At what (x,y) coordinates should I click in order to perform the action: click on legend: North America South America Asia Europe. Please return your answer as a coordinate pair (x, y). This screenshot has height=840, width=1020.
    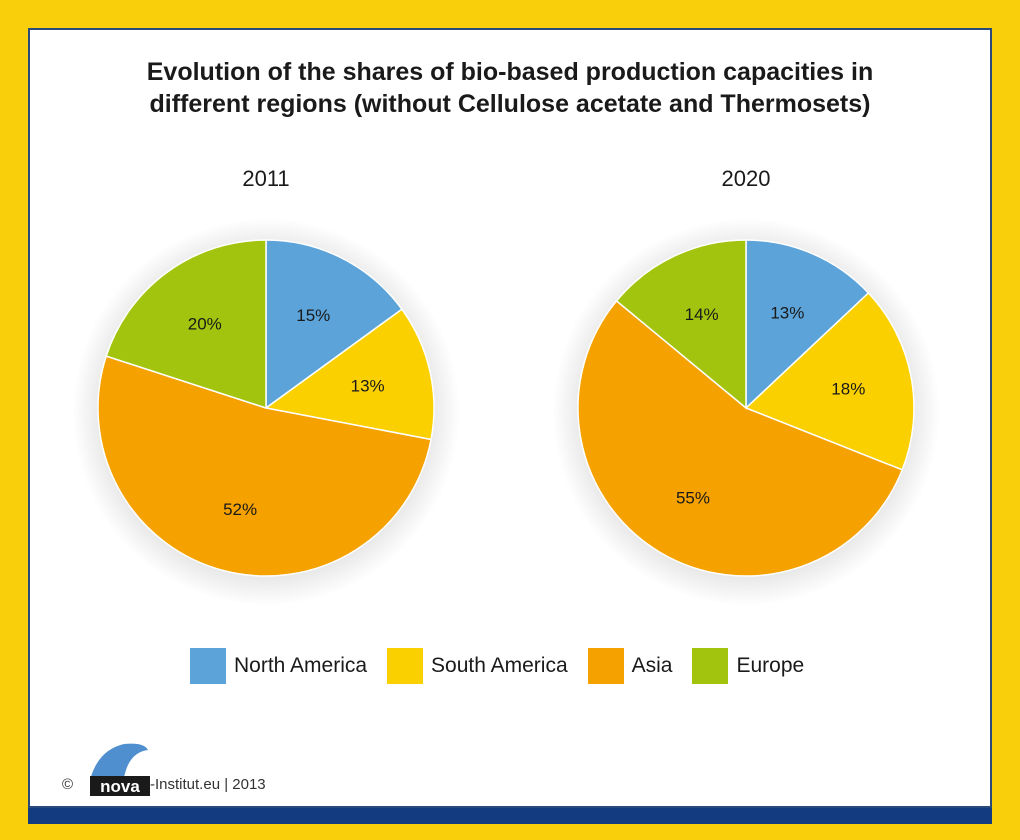
    Looking at the image, I should click on (507, 666).